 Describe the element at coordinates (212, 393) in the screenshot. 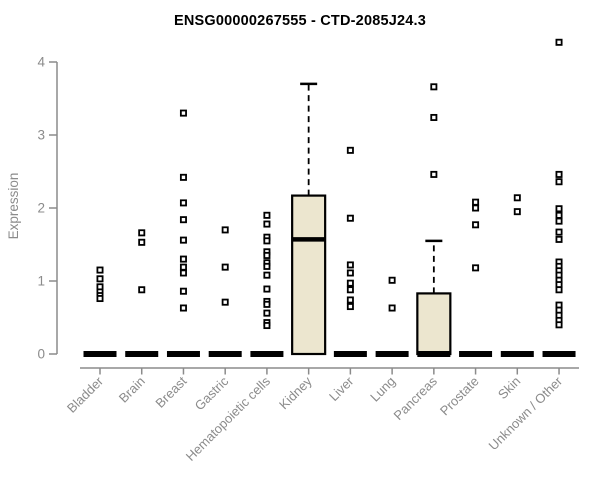

I see `x-tick-label: Gastric` at that location.